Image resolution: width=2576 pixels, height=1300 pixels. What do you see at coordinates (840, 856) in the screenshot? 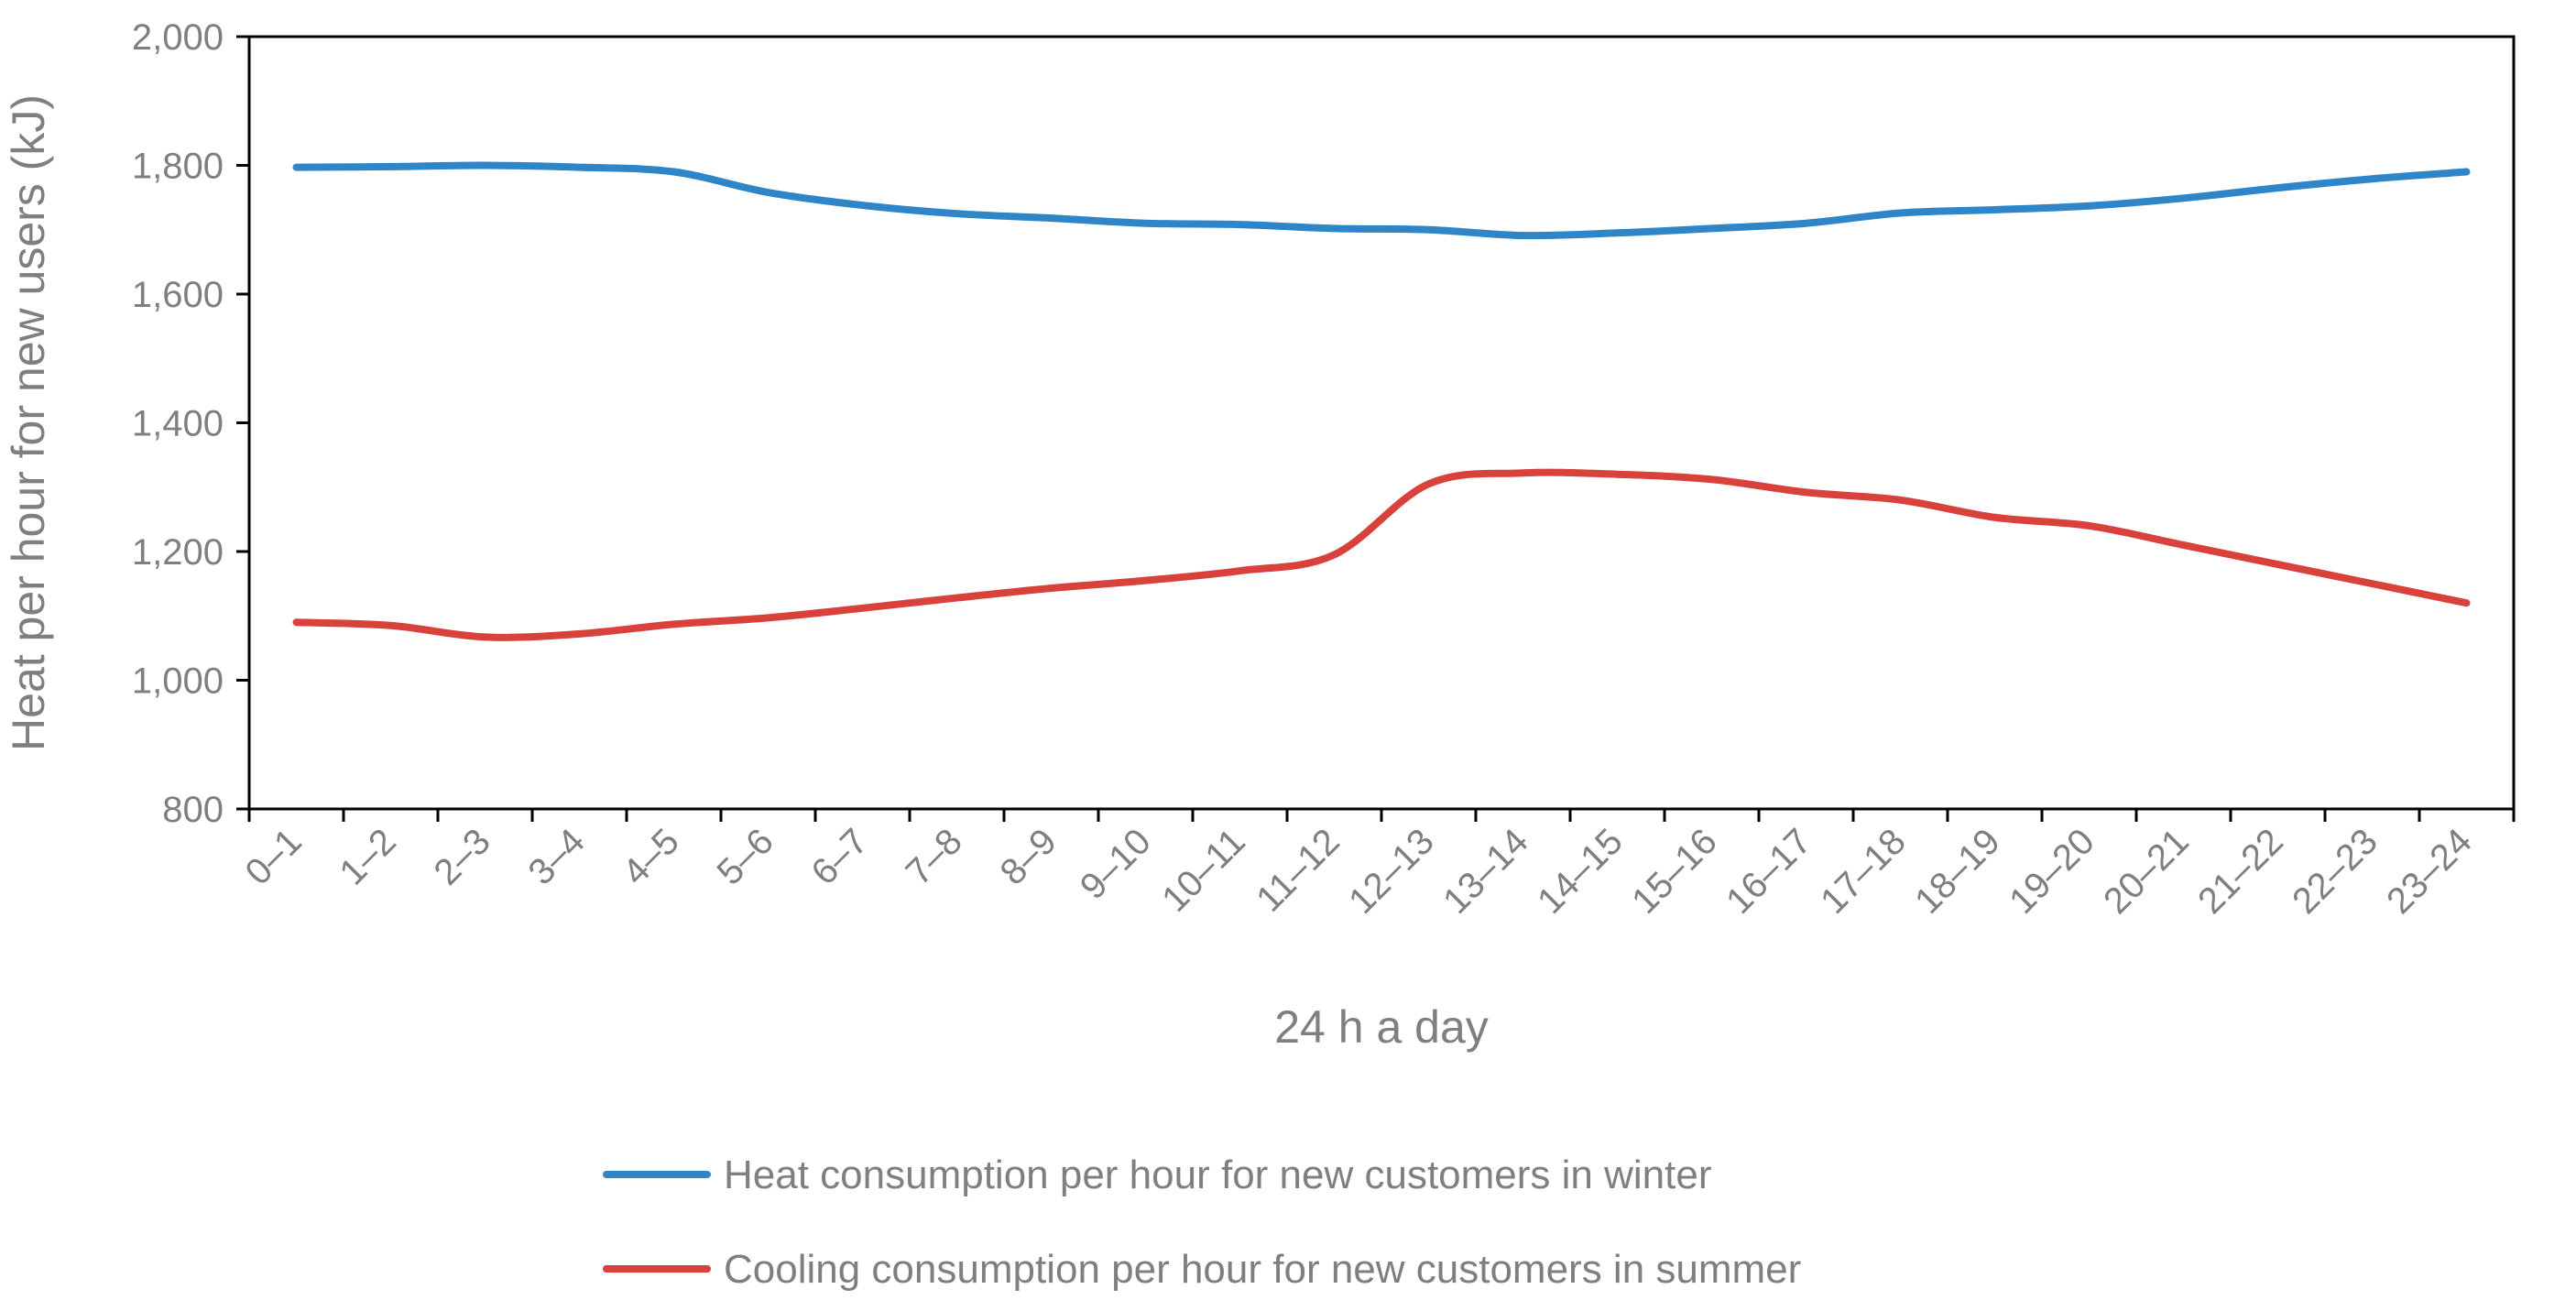
I see `x-tick-label: 6–7` at bounding box center [840, 856].